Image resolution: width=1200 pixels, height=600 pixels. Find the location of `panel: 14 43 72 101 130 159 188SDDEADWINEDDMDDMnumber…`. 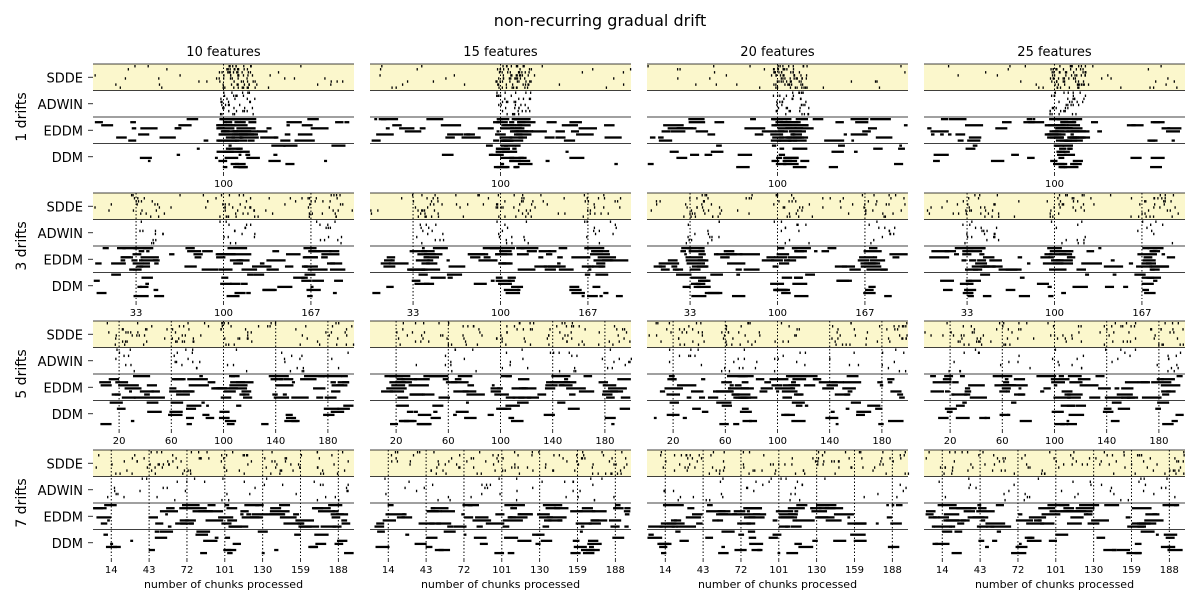

panel: 14 43 72 101 130 159 188SDDEADWINEDDMDDMnumber… is located at coordinates (196, 520).